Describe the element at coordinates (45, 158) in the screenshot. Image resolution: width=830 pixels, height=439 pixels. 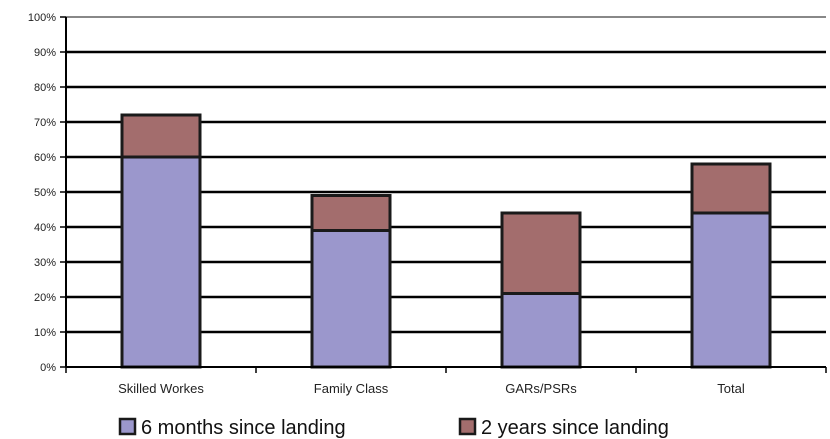
I see `y-tick-label: 60%` at that location.